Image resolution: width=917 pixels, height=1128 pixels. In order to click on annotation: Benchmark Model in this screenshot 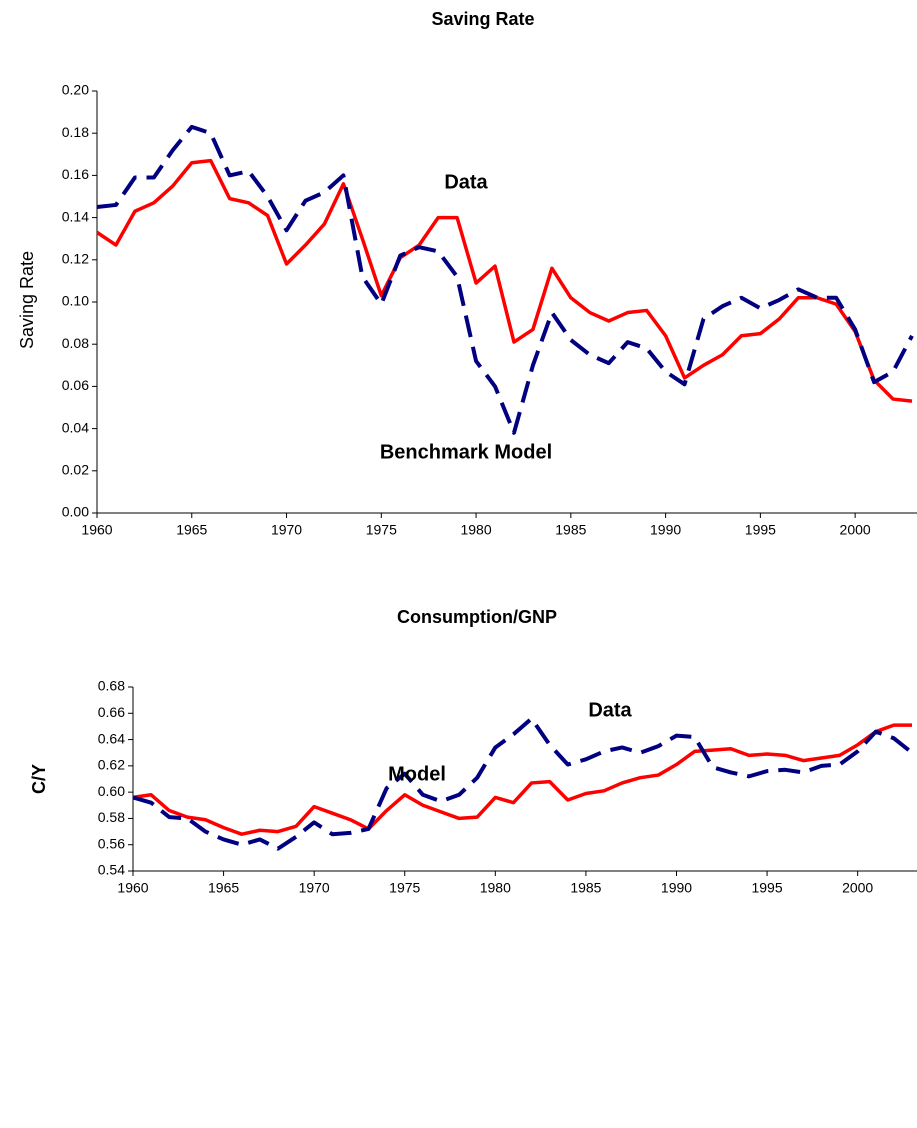, I will do `click(466, 452)`.